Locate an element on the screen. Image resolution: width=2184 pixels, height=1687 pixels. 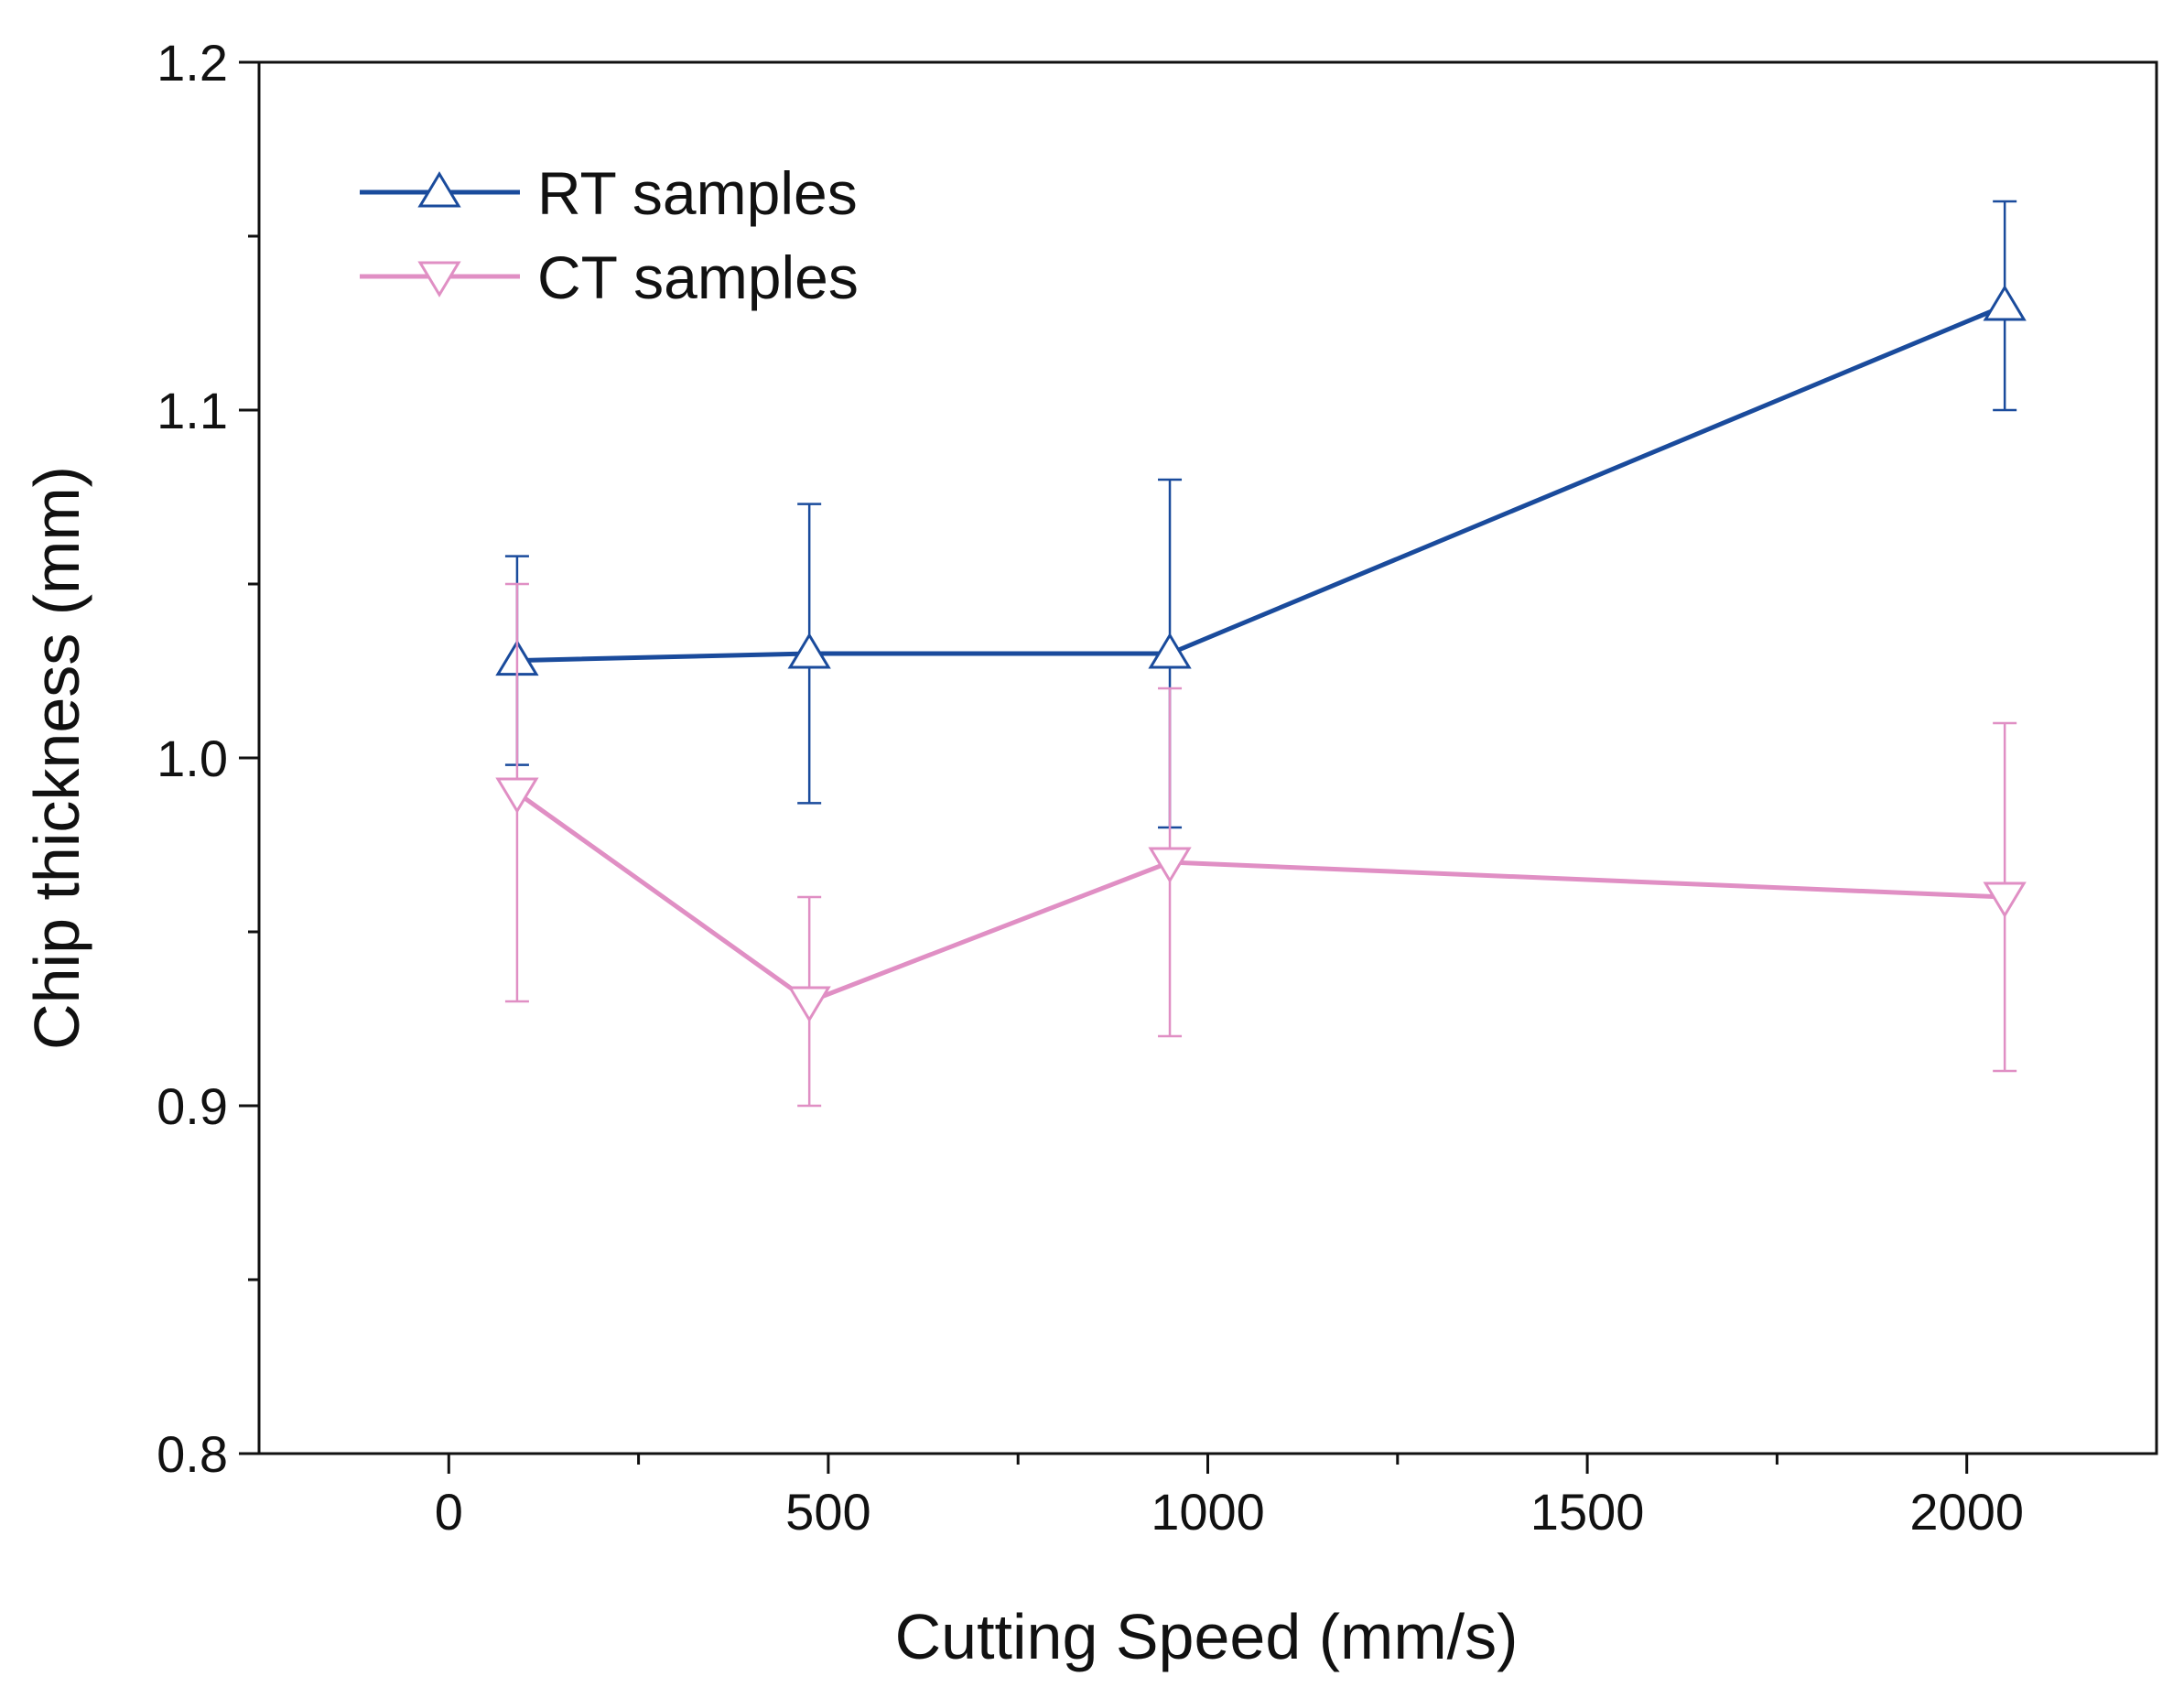
y-tick-label: 1.1 is located at coordinates (192, 410).